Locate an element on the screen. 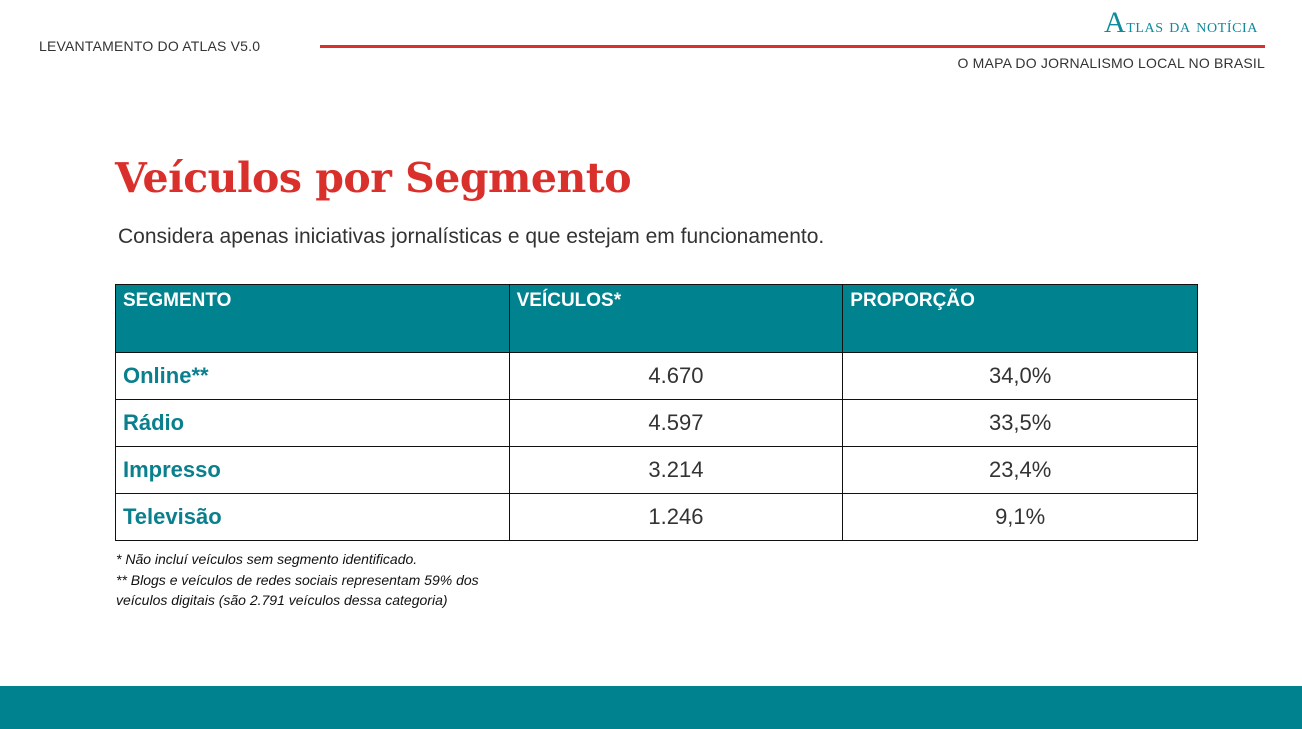  table-row: Online** 4.670 34,0% is located at coordinates (656, 376).